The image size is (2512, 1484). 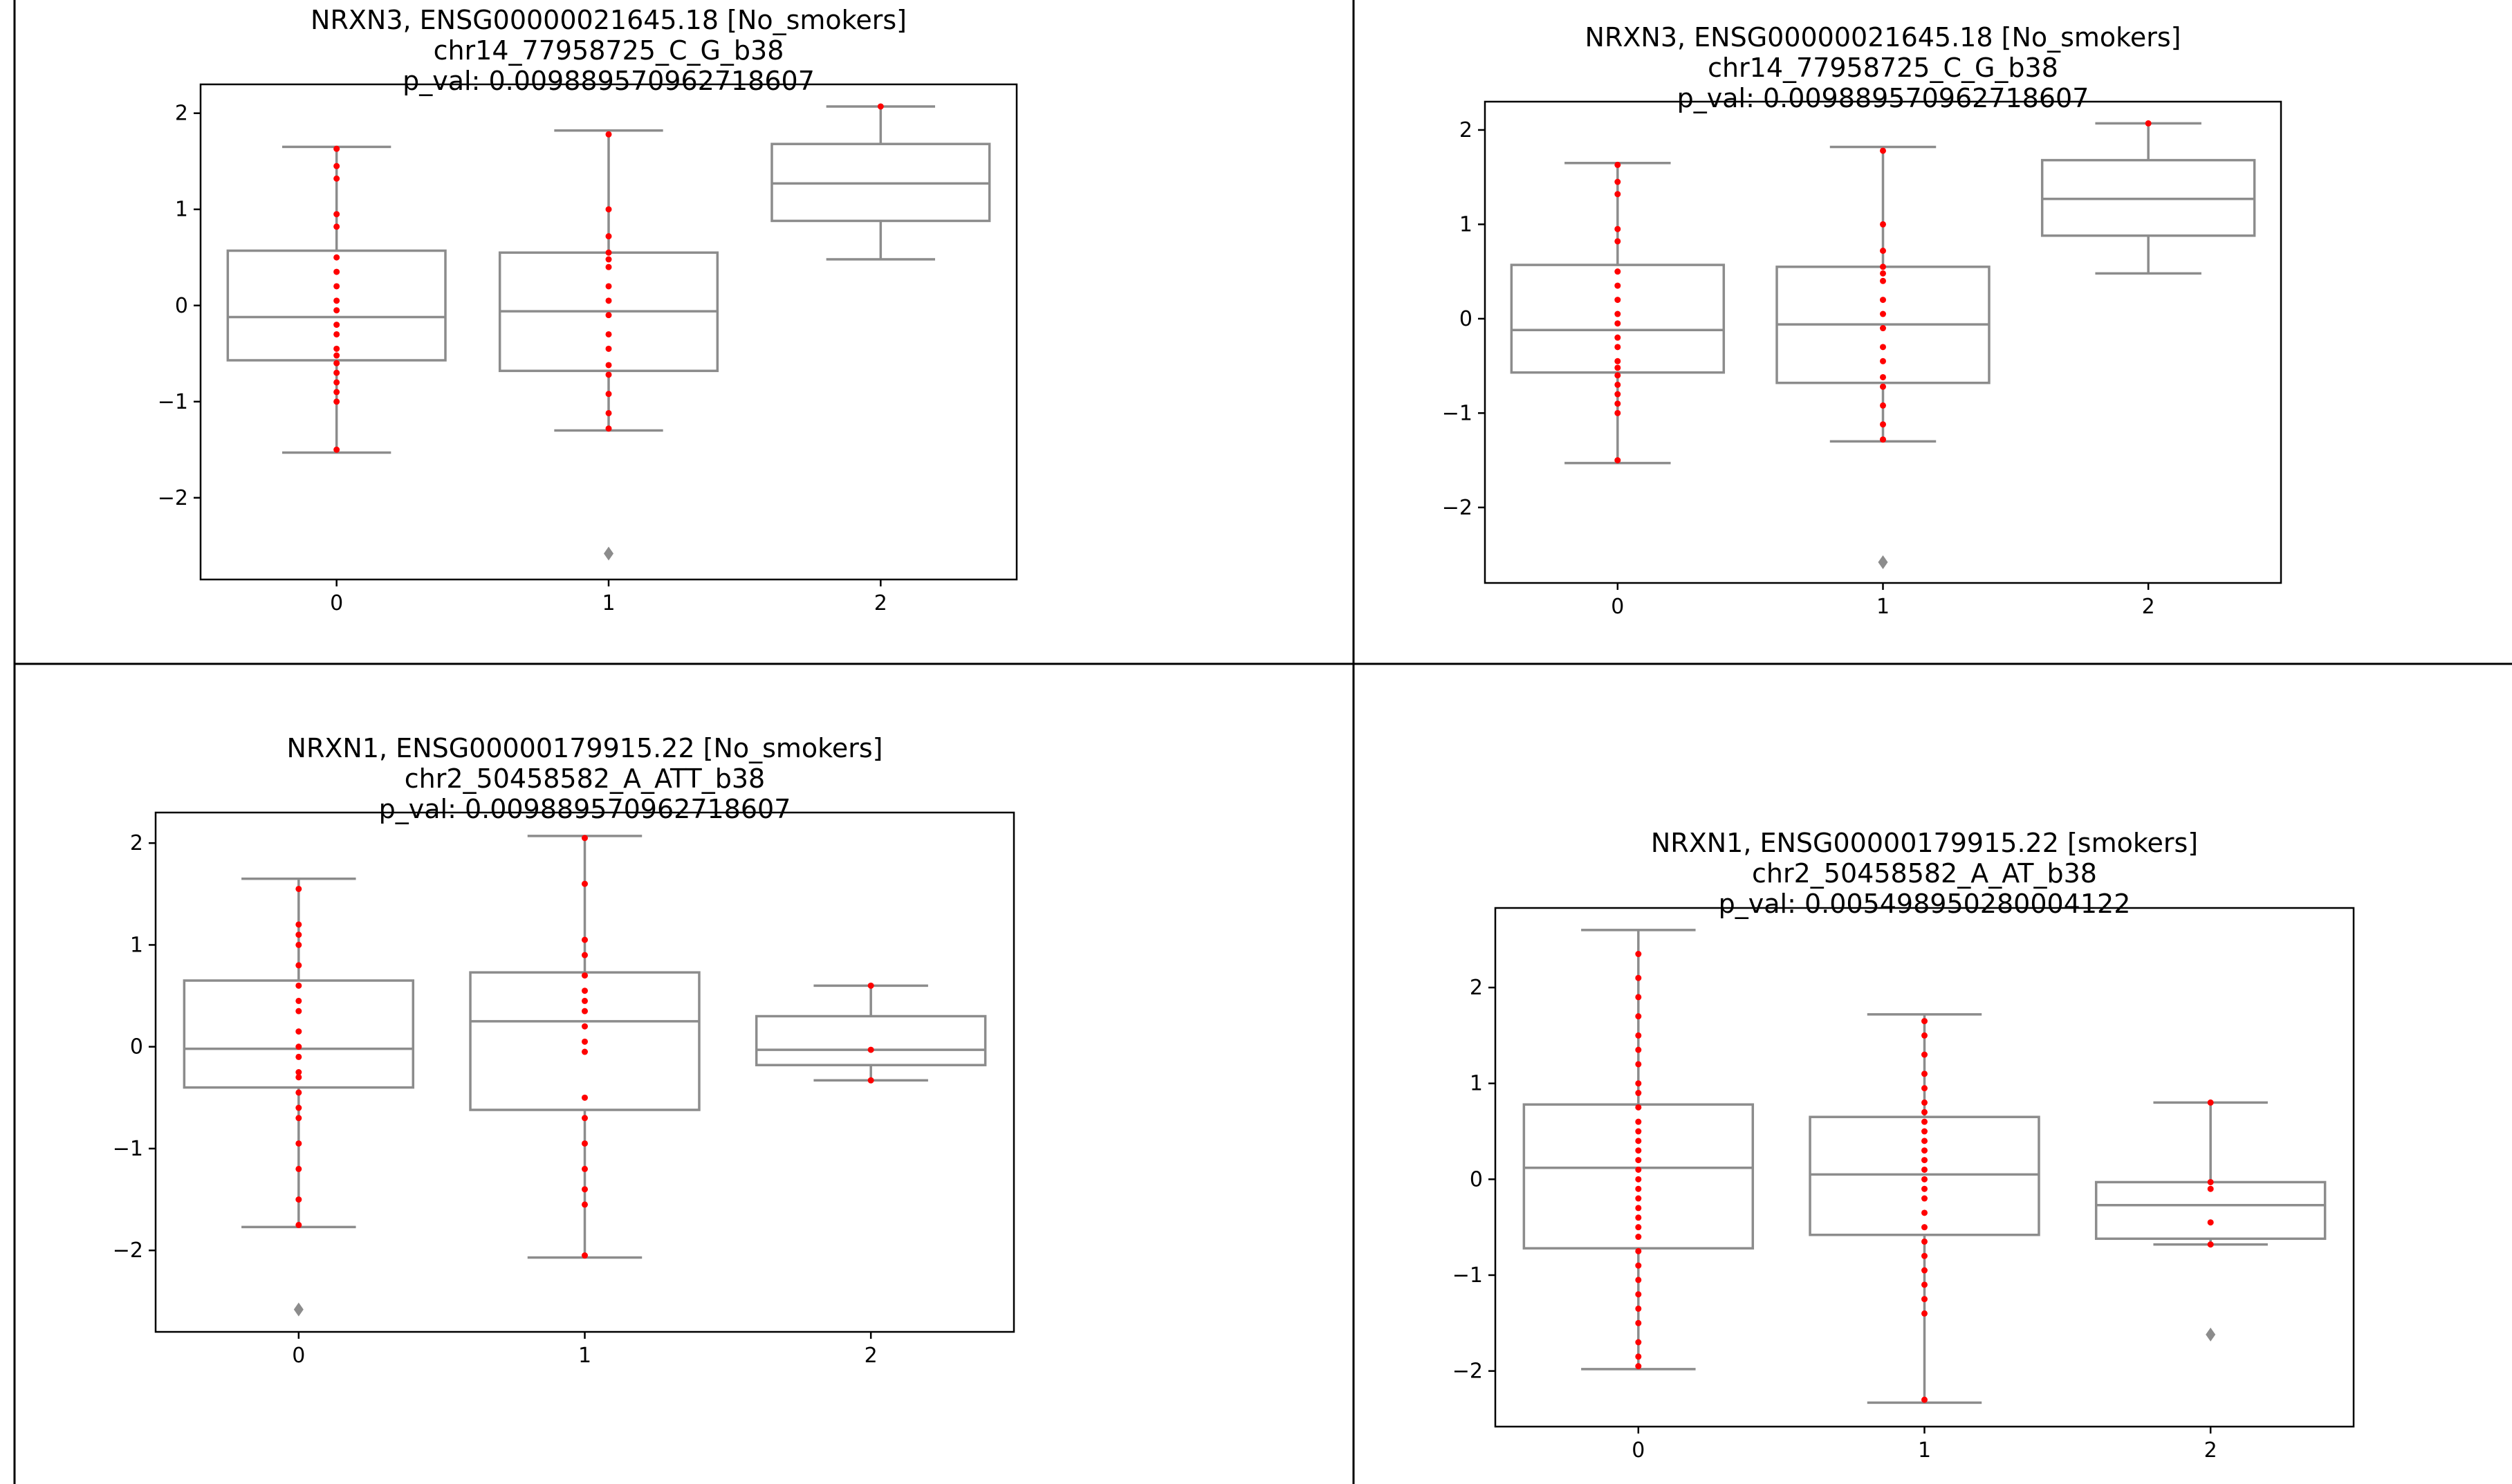 What do you see at coordinates (1883, 37) in the screenshot?
I see `chart-title-line: NRXN3, ENSG00000021645.18 [No_smokers]` at bounding box center [1883, 37].